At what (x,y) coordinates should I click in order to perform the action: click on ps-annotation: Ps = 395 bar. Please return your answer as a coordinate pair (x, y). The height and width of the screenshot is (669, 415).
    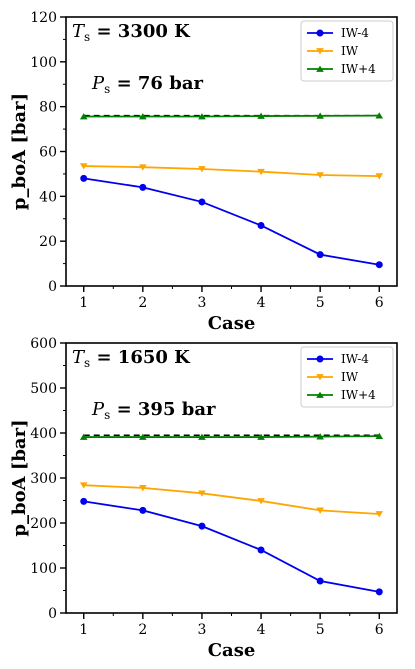
    Looking at the image, I should click on (153, 410).